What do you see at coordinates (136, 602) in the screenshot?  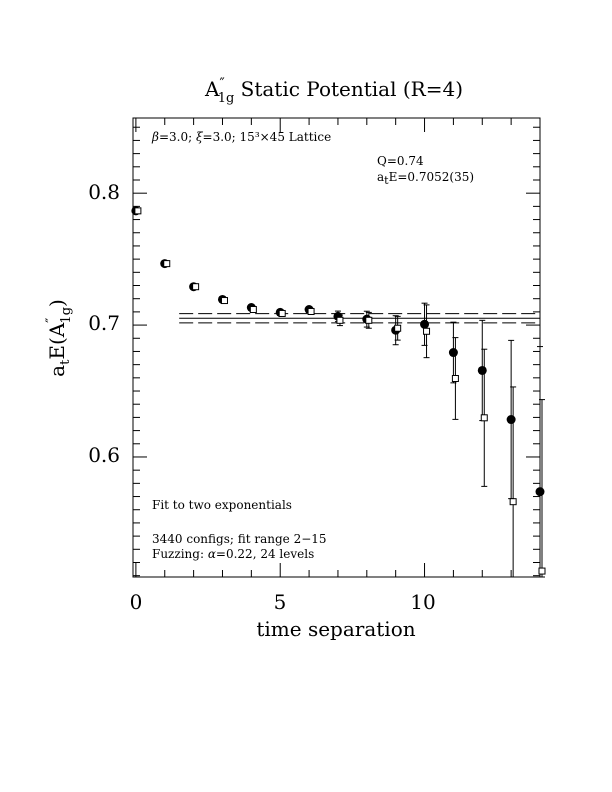 I see `x-tick-label: 0` at bounding box center [136, 602].